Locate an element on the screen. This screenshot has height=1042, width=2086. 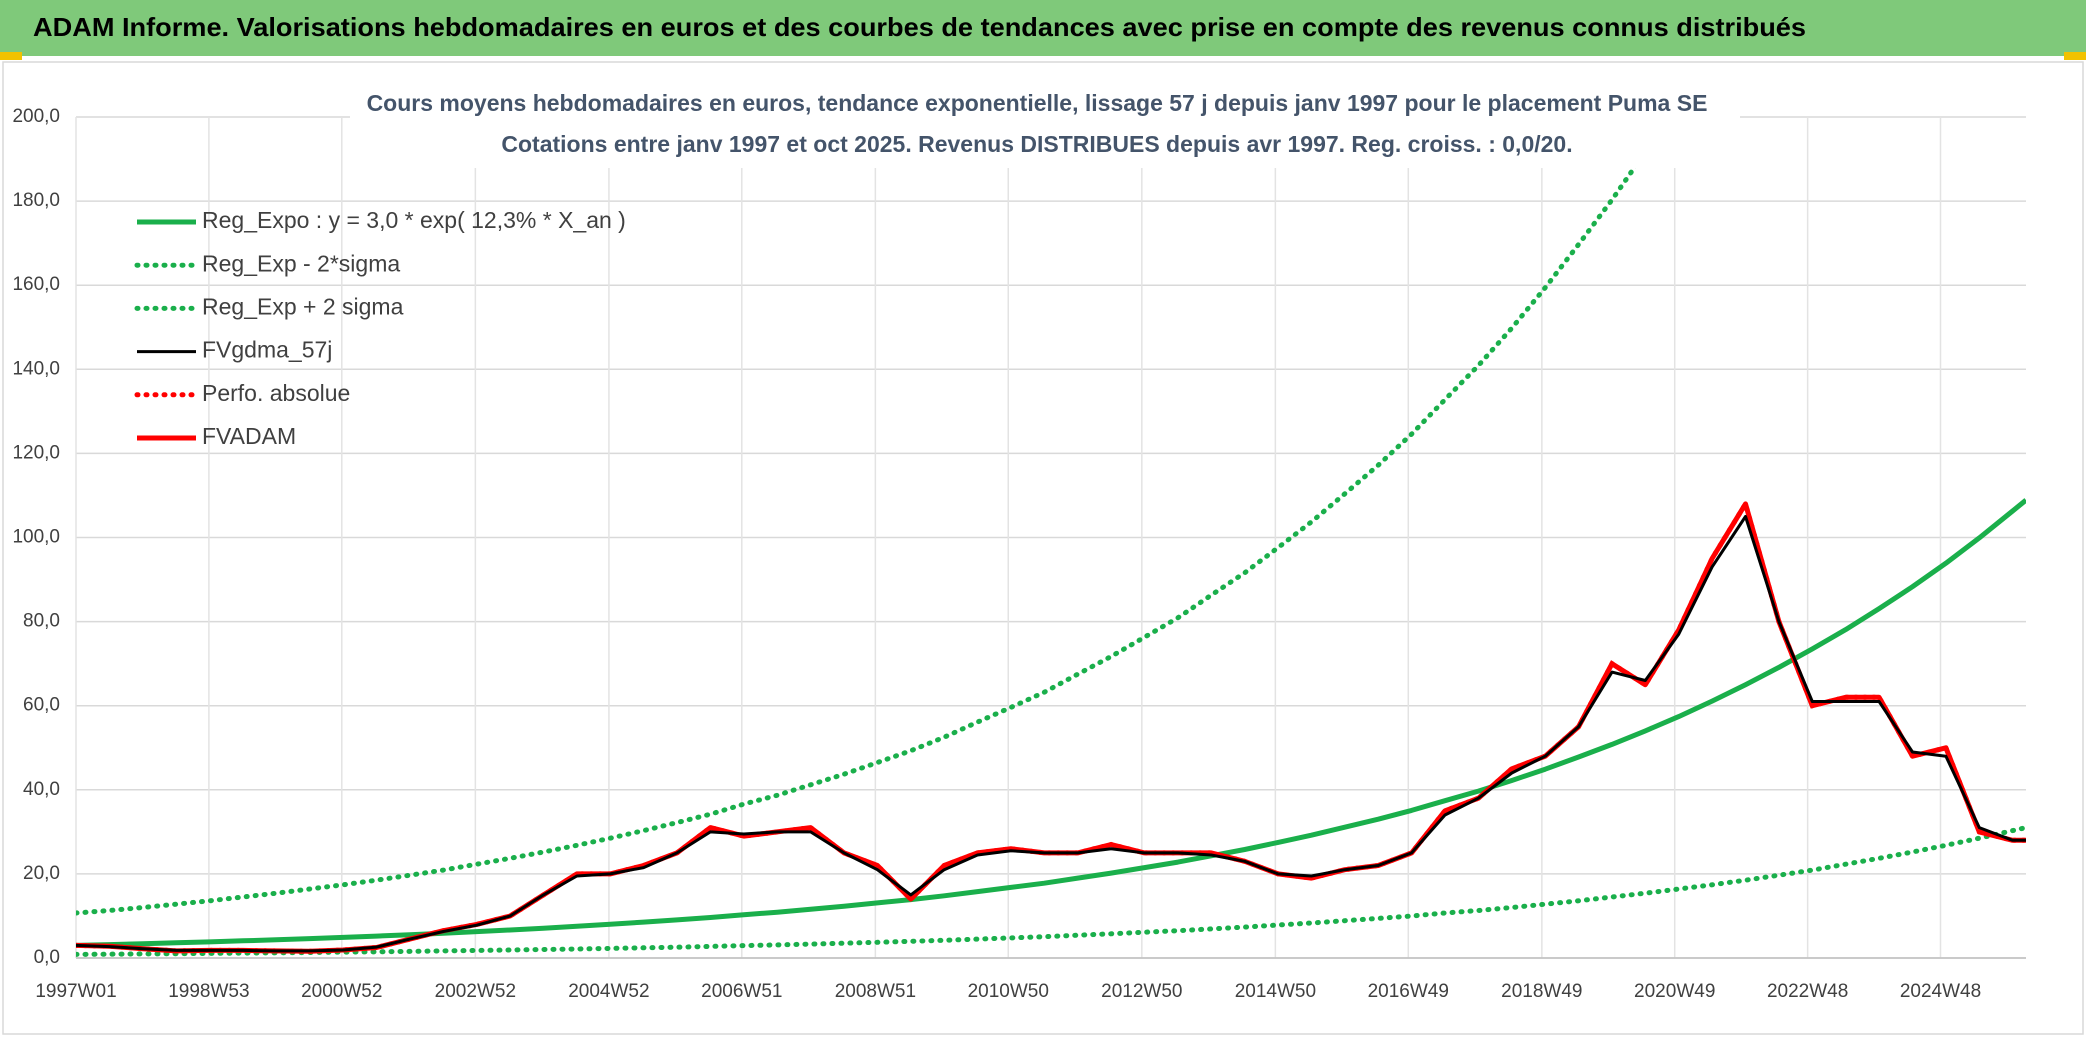
x-tick-label: 1997W01 is located at coordinates (75, 991).